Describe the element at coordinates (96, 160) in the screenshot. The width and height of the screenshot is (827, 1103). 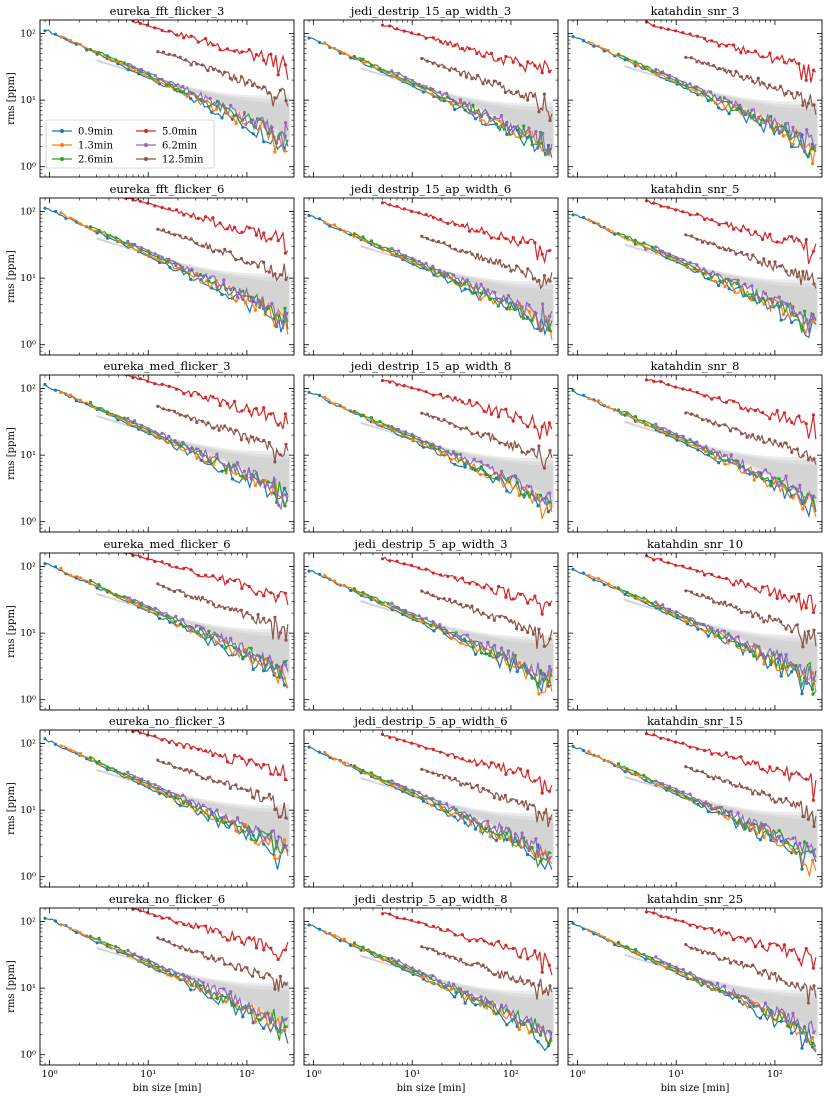
I see `legend-label: 2.6min` at that location.